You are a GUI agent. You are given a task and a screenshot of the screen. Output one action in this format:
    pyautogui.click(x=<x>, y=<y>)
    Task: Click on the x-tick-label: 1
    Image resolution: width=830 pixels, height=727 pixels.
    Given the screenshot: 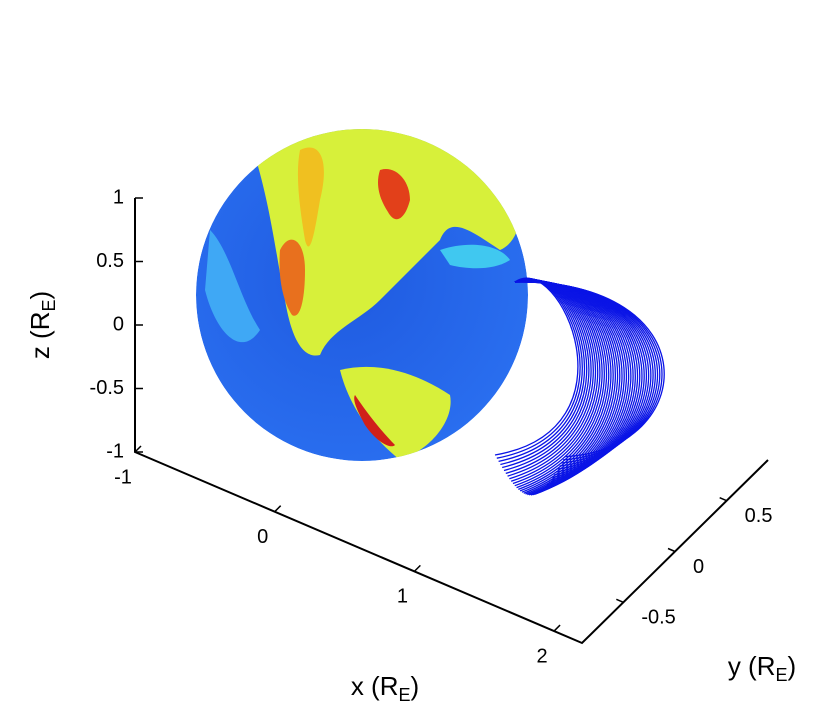 What is the action you would take?
    pyautogui.click(x=402, y=597)
    